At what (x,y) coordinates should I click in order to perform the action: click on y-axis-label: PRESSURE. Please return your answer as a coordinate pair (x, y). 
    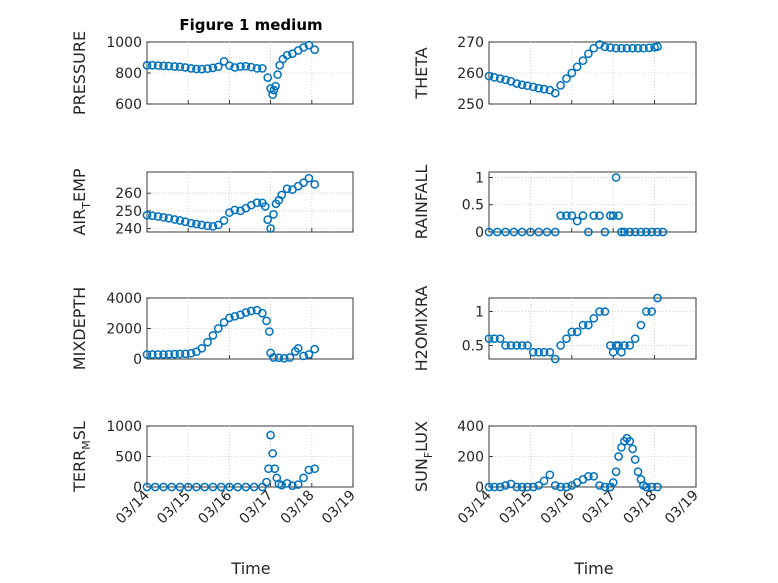
    Looking at the image, I should click on (79, 73).